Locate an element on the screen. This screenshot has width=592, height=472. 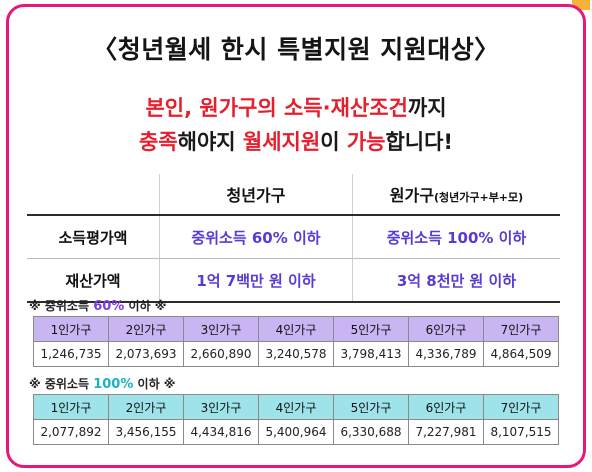
subtitle-text: 해야지 is located at coordinates (210, 142).